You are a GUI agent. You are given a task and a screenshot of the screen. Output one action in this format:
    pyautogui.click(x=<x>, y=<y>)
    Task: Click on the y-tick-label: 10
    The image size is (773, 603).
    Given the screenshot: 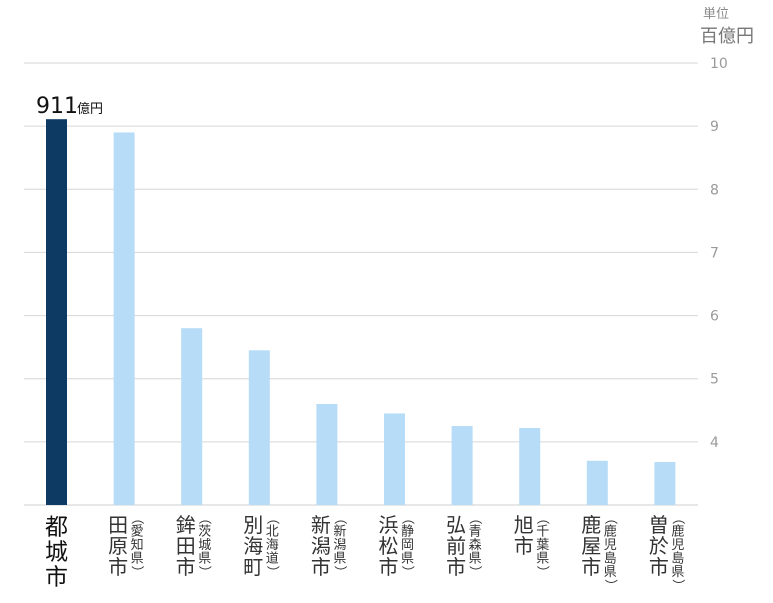 What is the action you would take?
    pyautogui.click(x=719, y=64)
    